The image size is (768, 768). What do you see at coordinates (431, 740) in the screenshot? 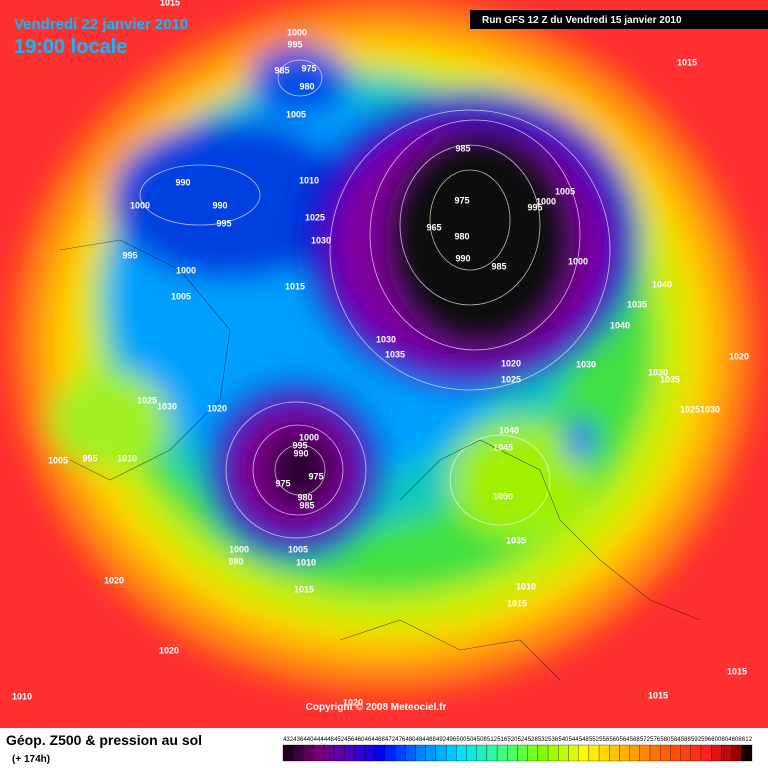
I see `scale-label: 488` at bounding box center [431, 740].